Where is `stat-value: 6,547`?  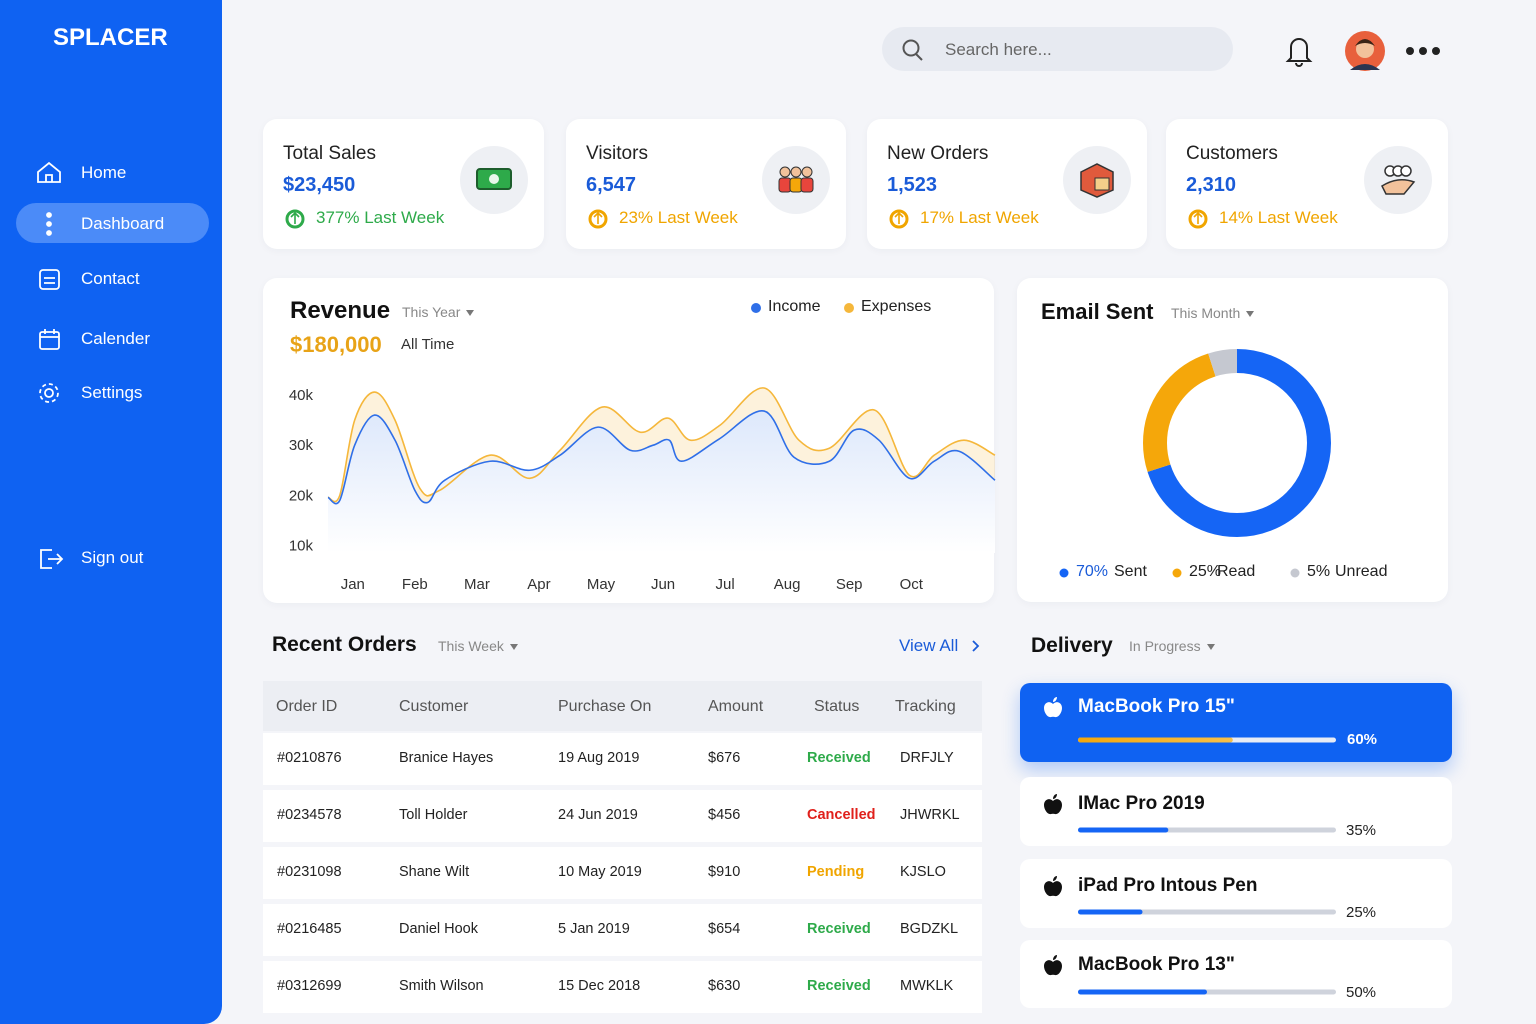 stat-value: 6,547 is located at coordinates (611, 185).